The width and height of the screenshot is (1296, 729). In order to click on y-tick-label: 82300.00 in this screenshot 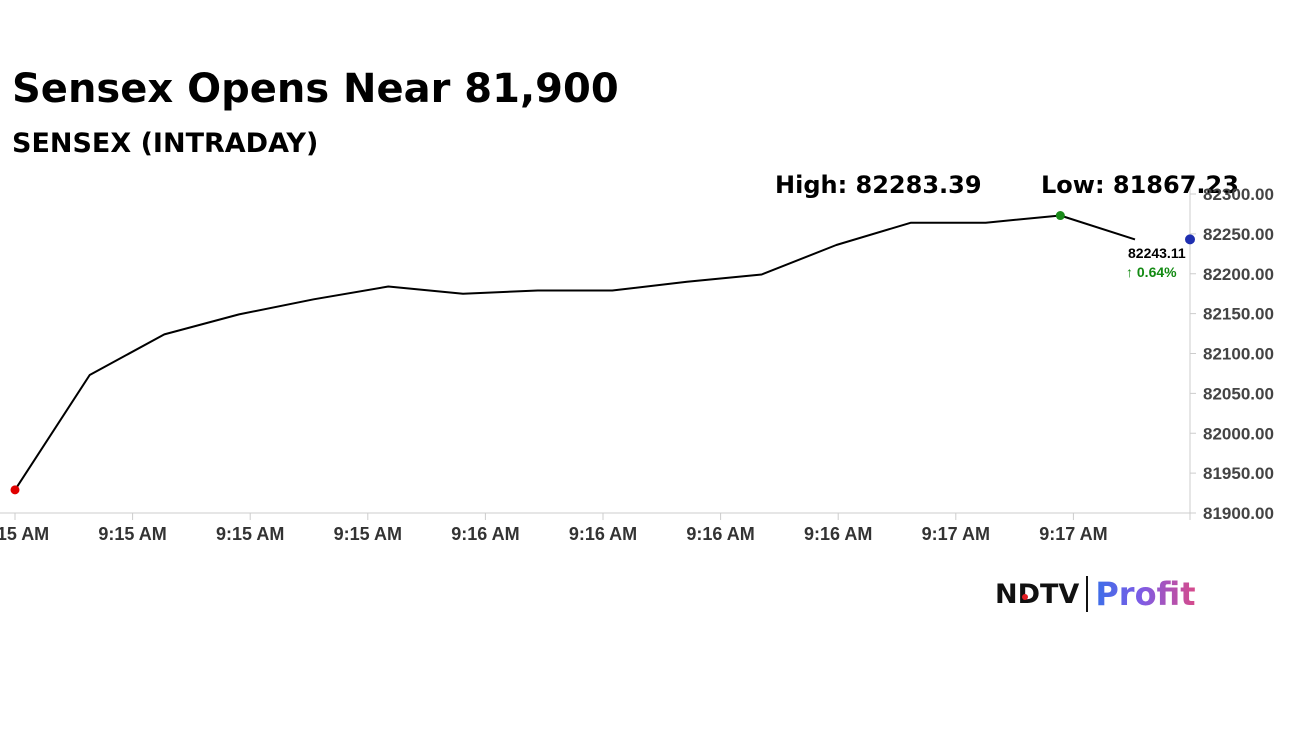, I will do `click(1238, 194)`.